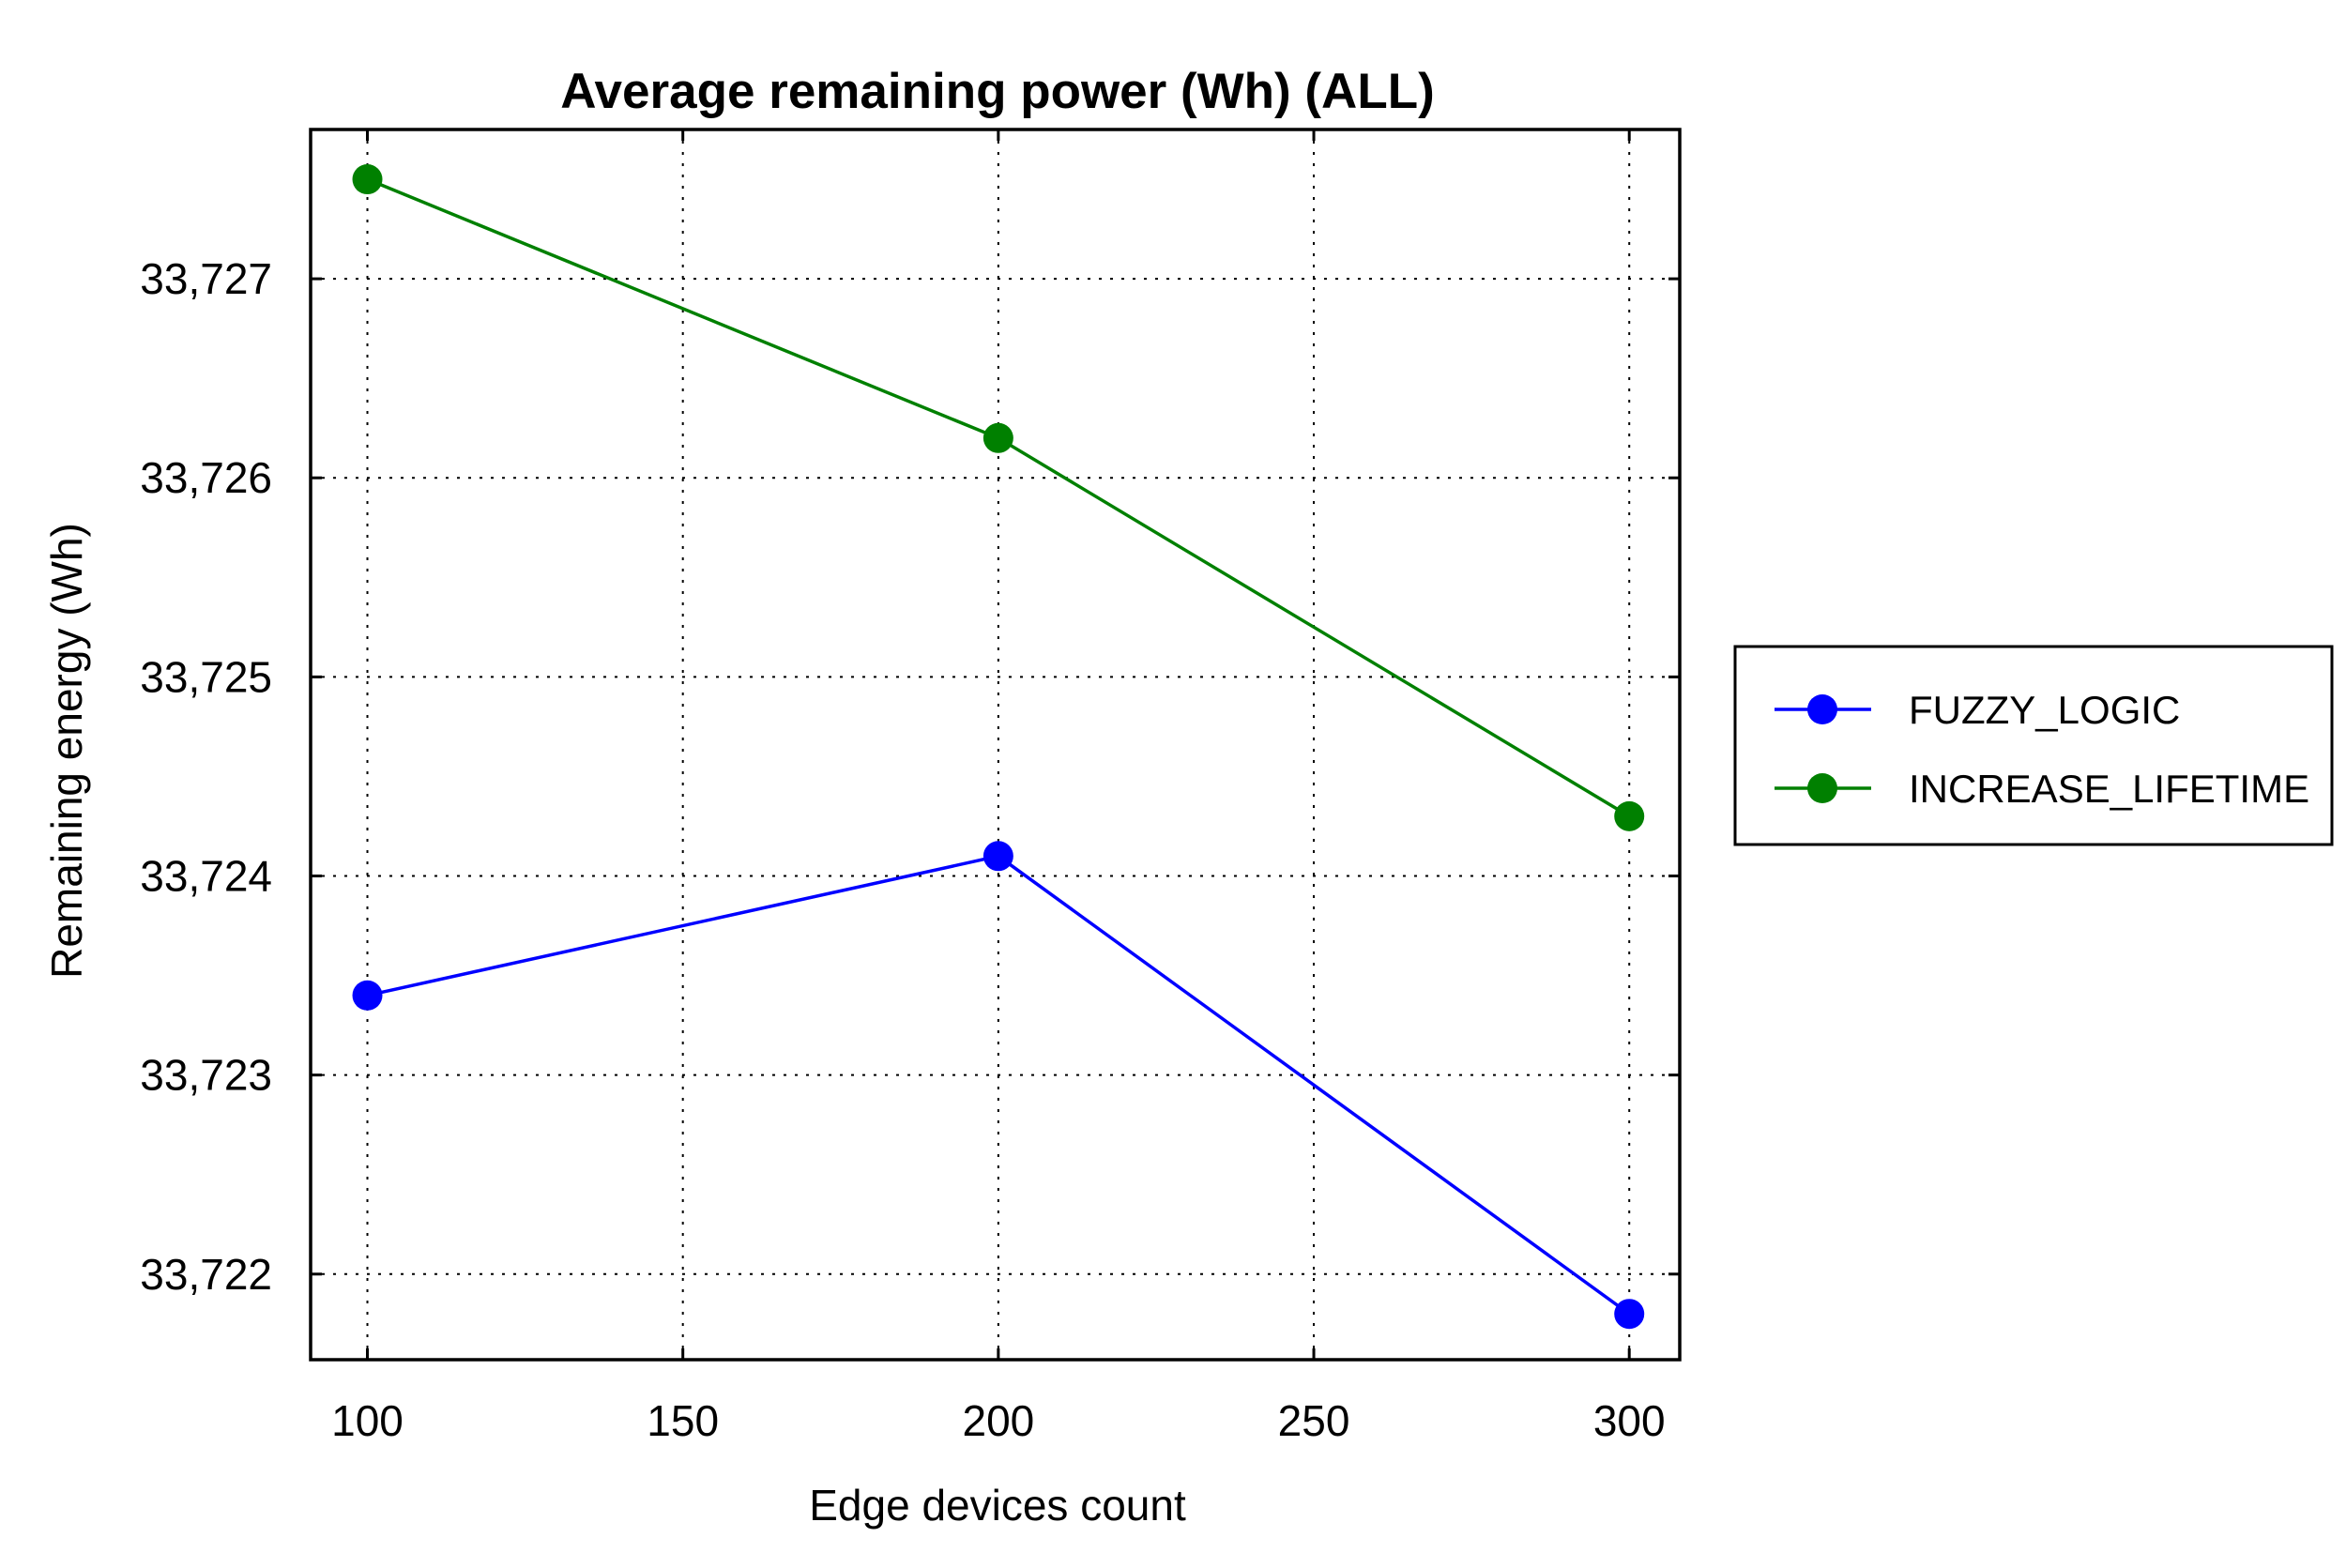 This screenshot has width=2346, height=1568. Describe the element at coordinates (2109, 789) in the screenshot. I see `legend-label: INCREASE_LIFETIME` at that location.